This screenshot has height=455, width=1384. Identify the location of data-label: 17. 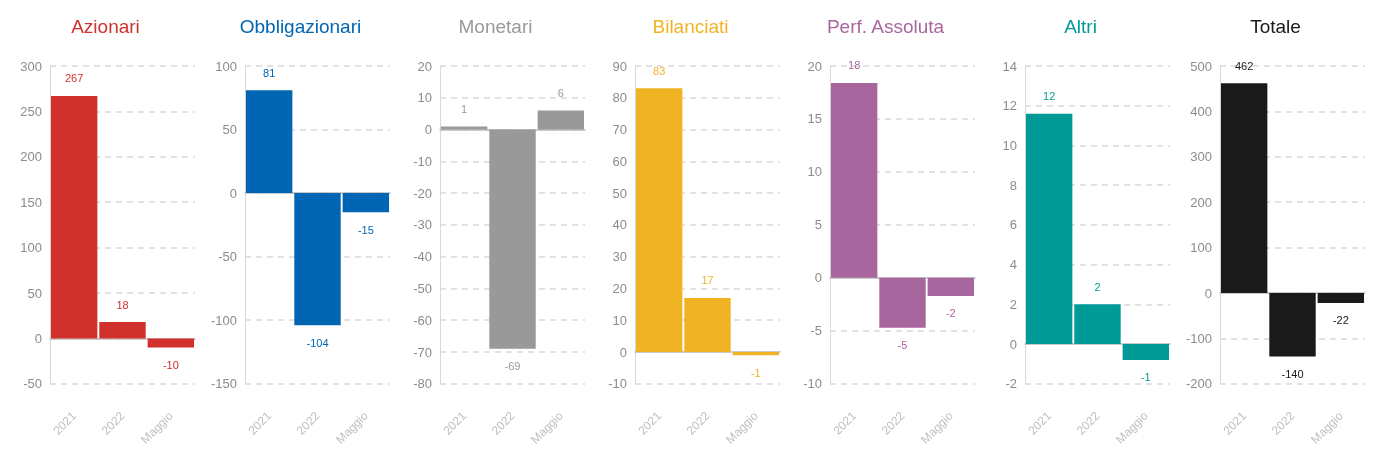
(707, 280).